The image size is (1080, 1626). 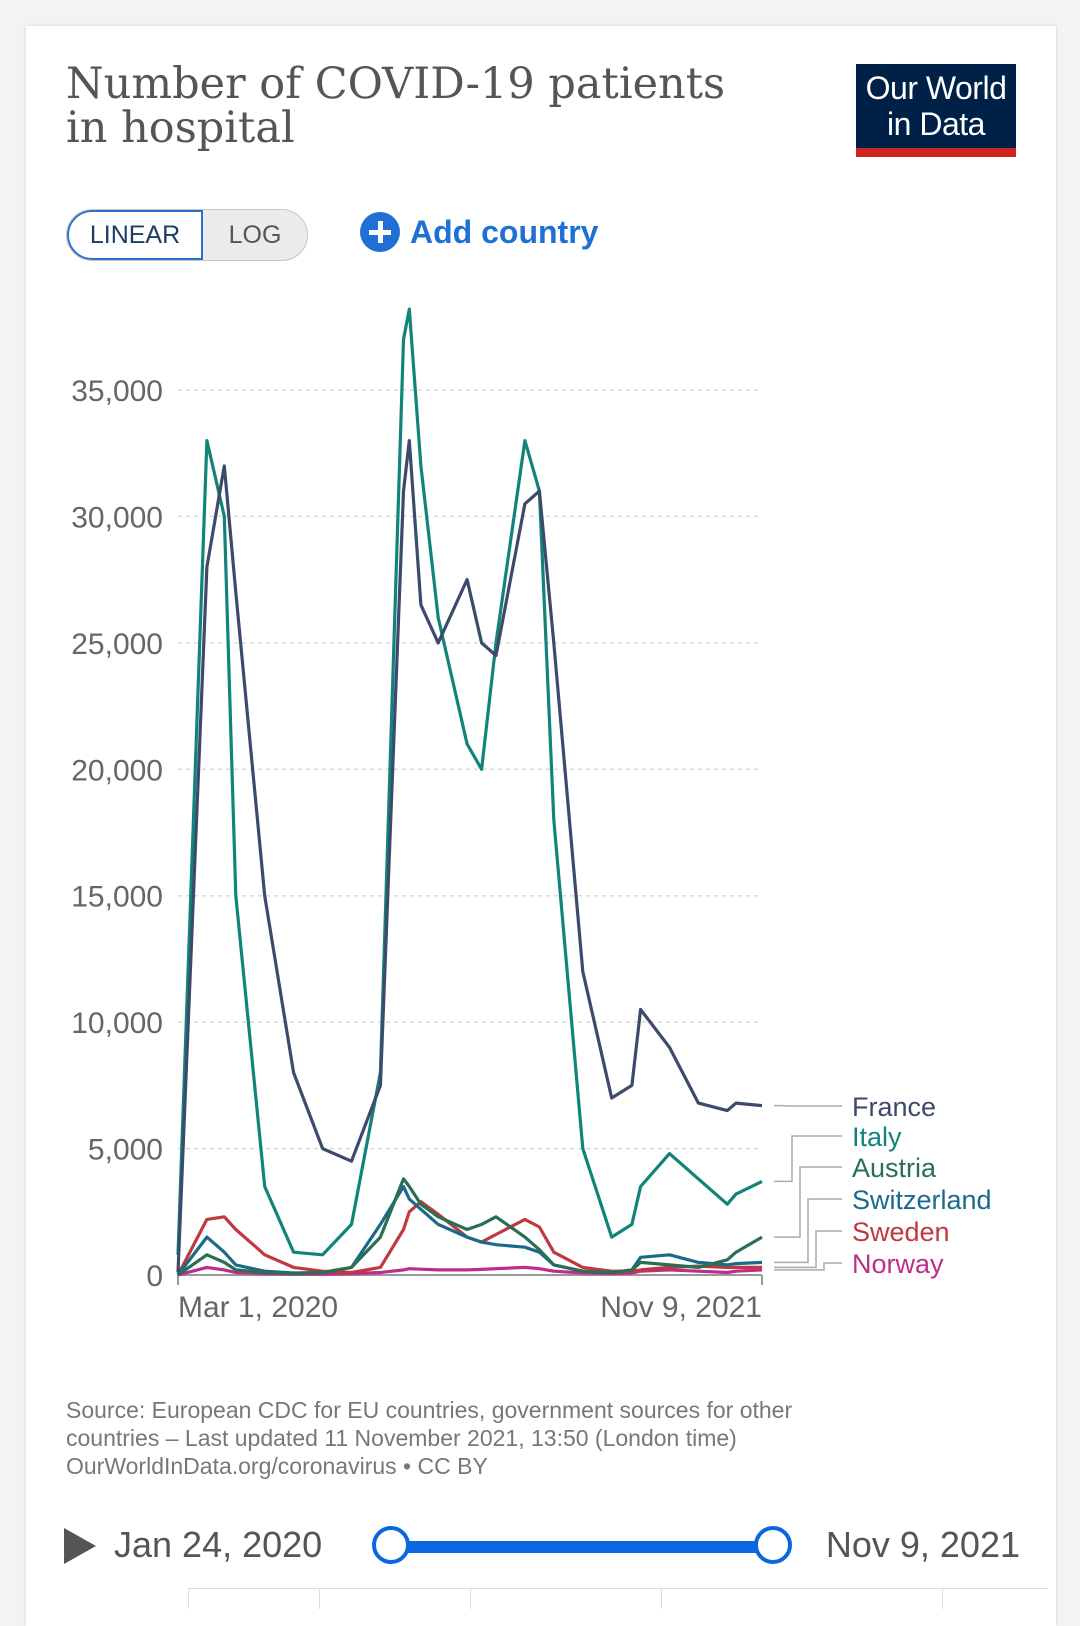 I want to click on timeline-start-handle, so click(x=391, y=1545).